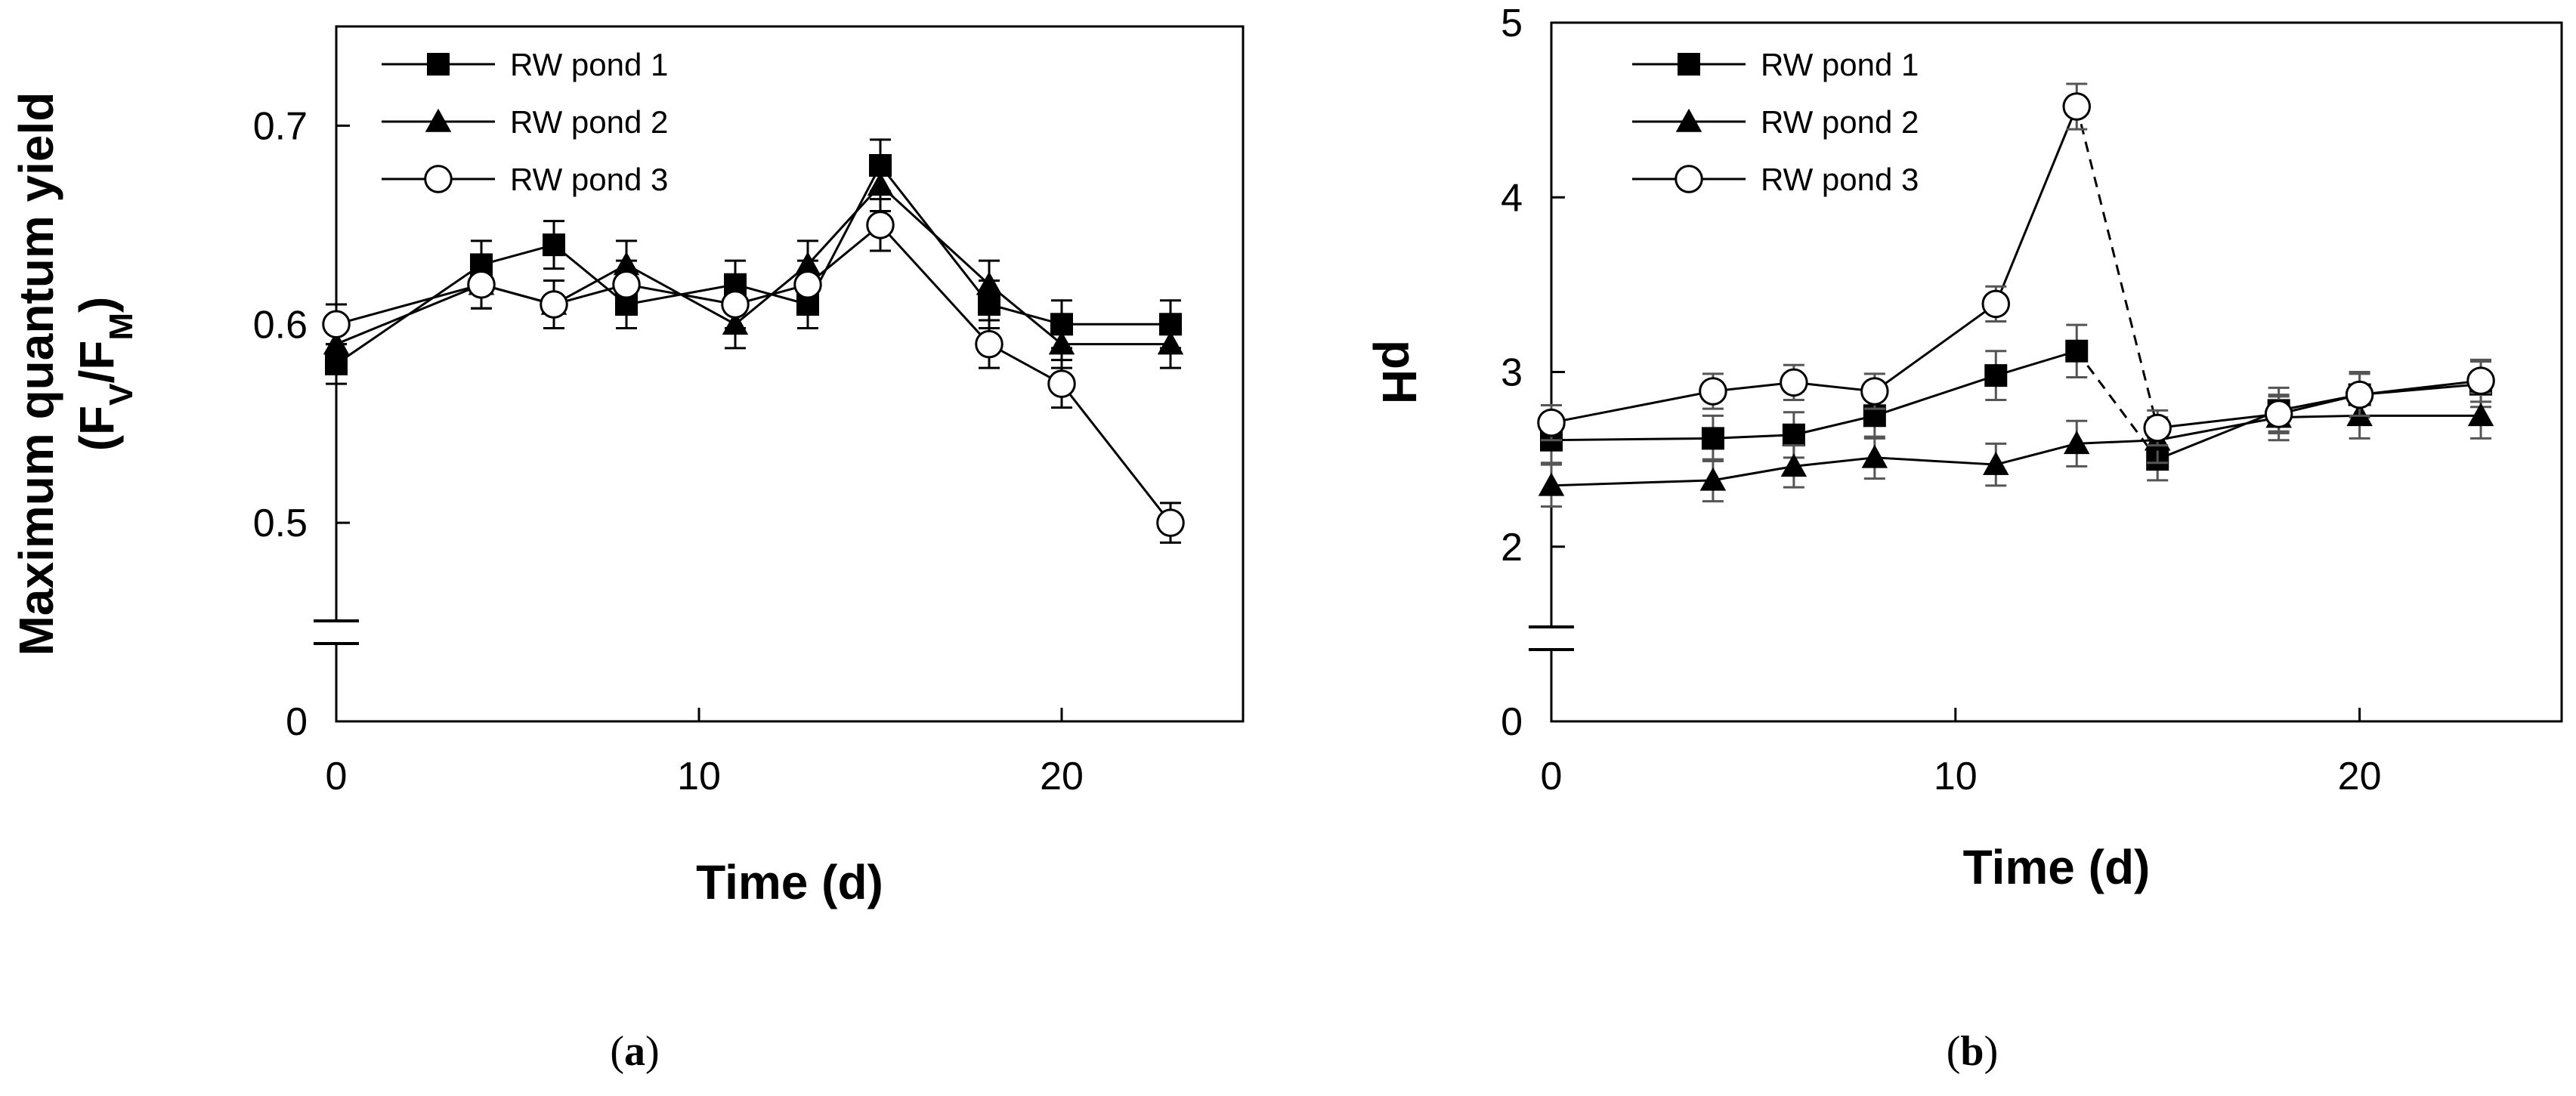 This screenshot has height=1096, width=2576. I want to click on y-tick-label: 5, so click(1512, 23).